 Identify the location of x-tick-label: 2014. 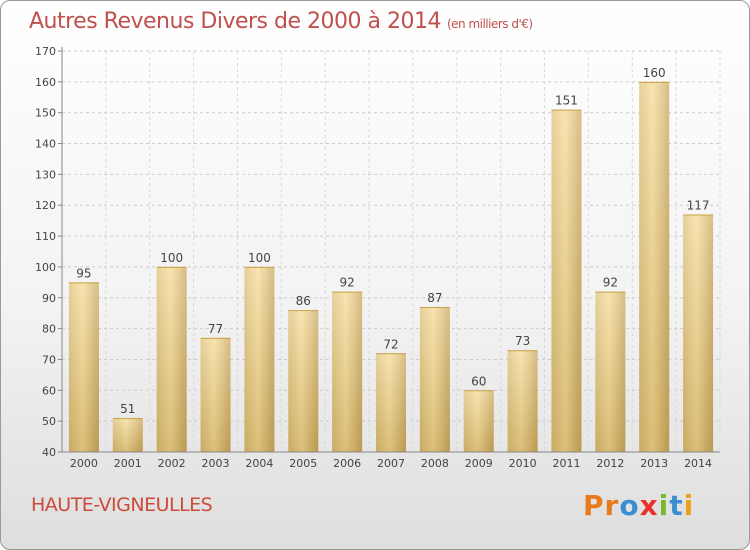
(698, 463).